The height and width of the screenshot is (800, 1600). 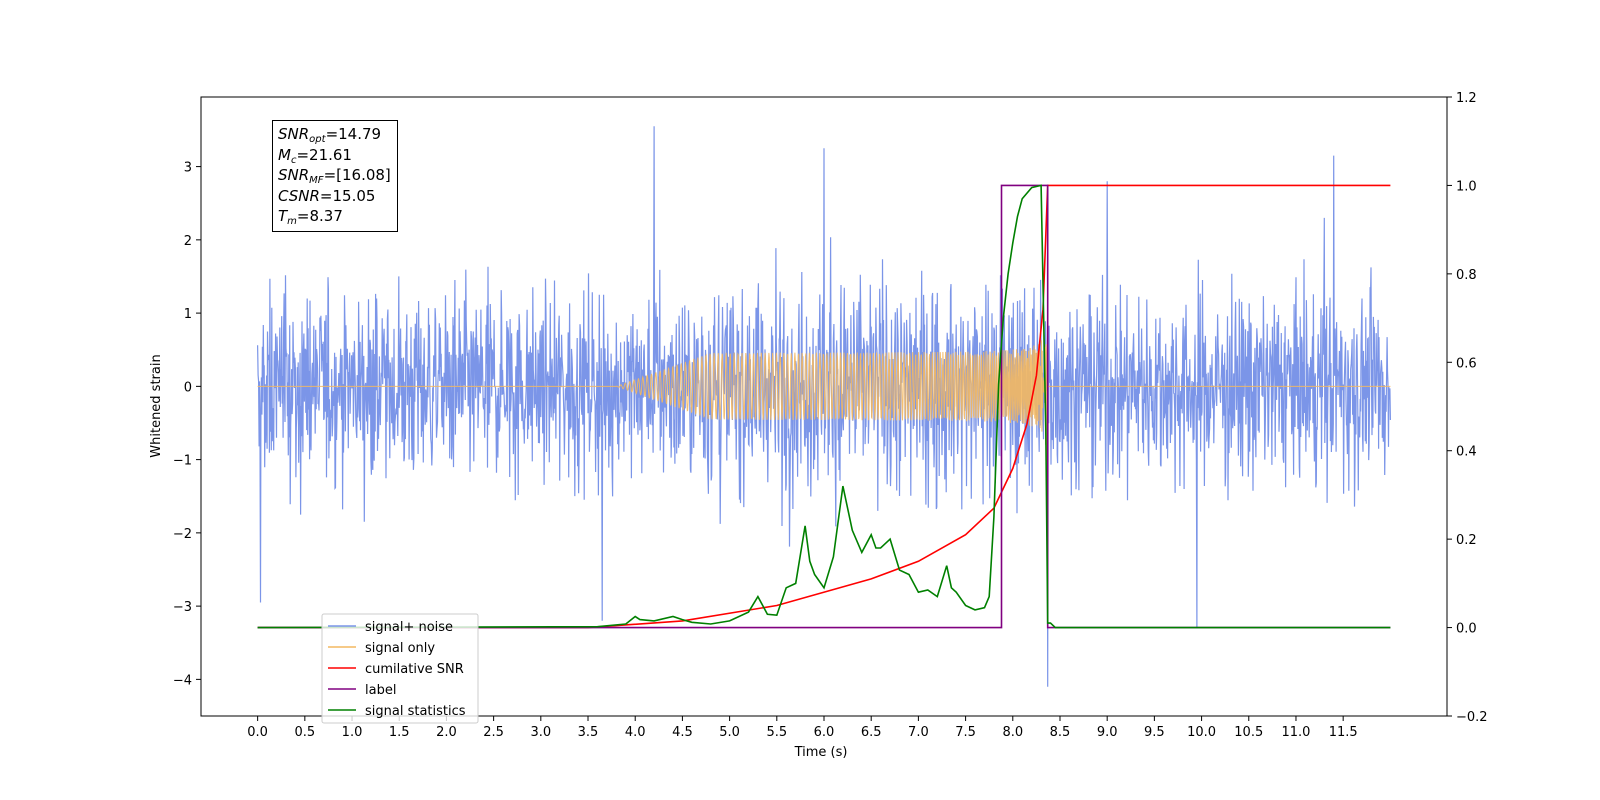 I want to click on legend-label: signal+ noise, so click(x=409, y=627).